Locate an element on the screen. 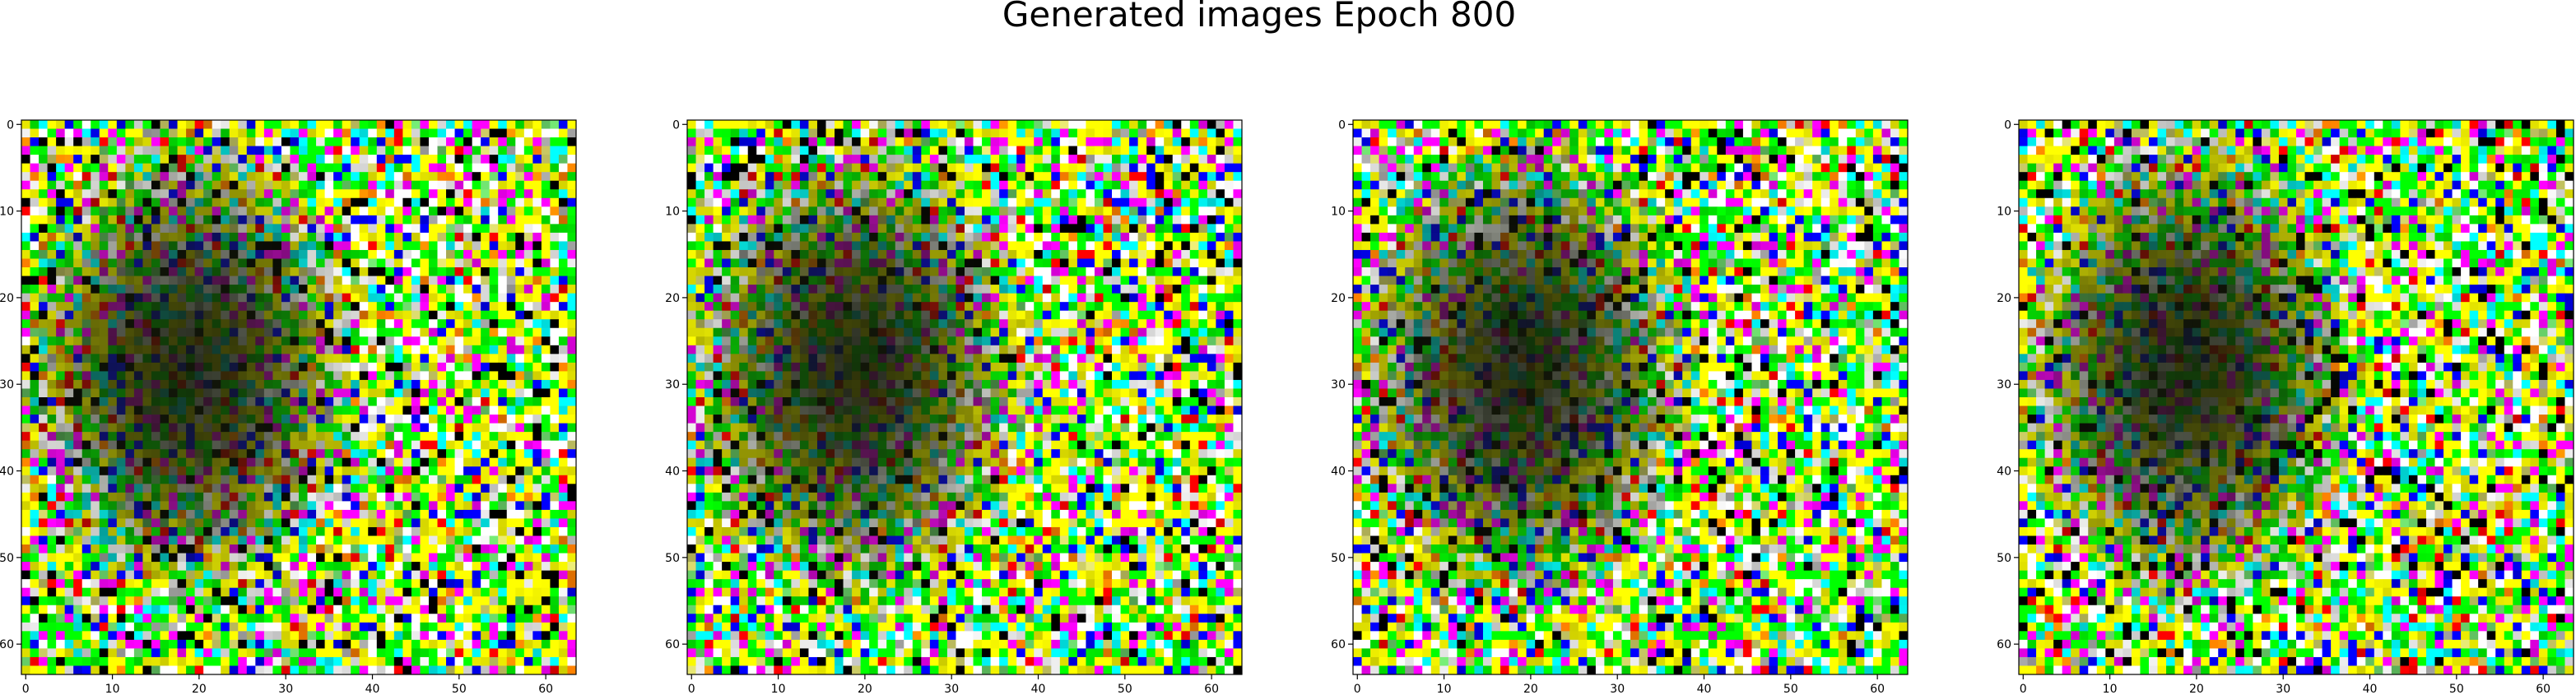 The image size is (2576, 695). figure-title: Generated images Epoch 800 is located at coordinates (1259, 17).